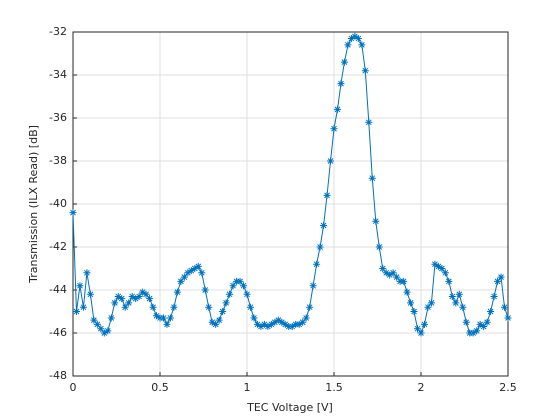  What do you see at coordinates (421, 387) in the screenshot?
I see `x-tick-label: 2` at bounding box center [421, 387].